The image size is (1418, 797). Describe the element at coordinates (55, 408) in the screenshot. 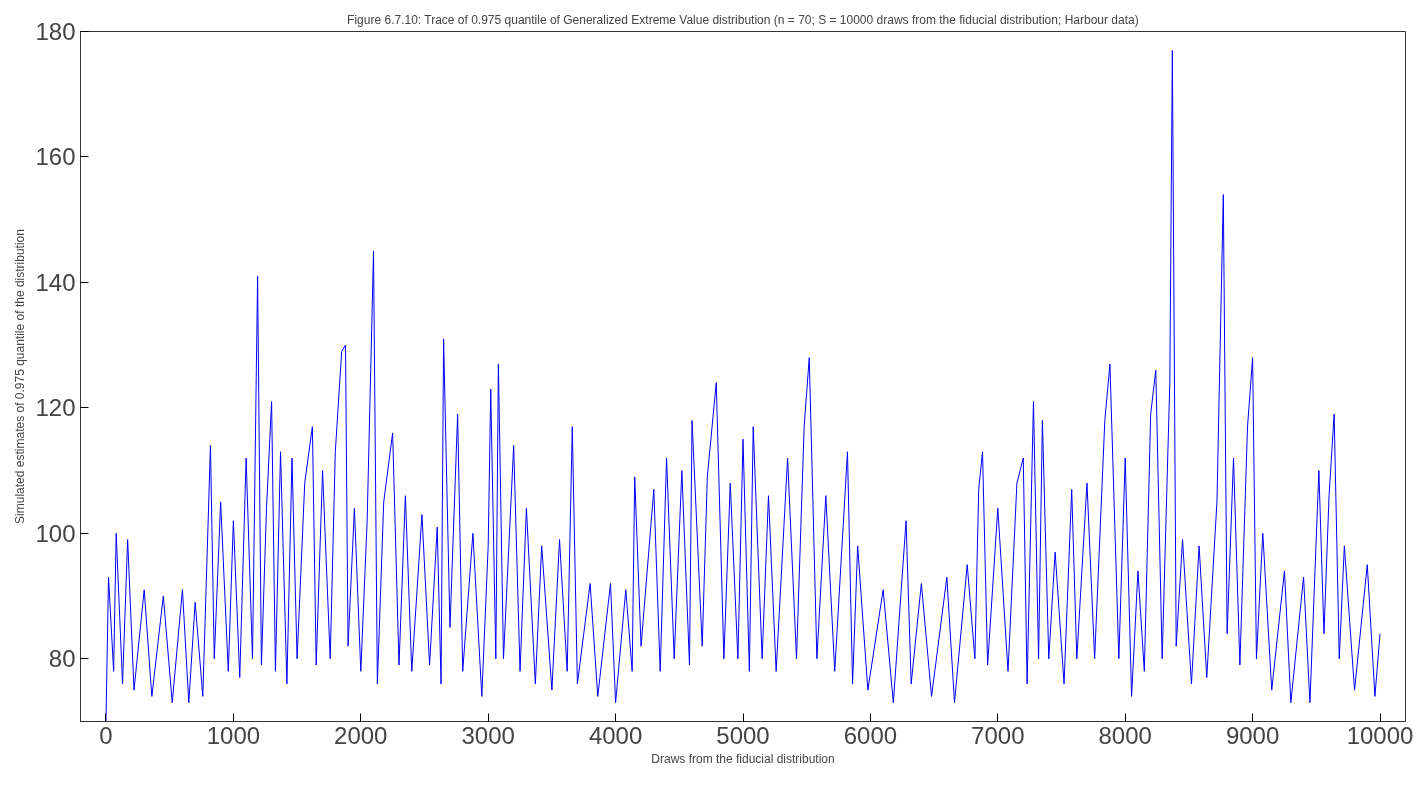

I see `y-tick-label: 120` at that location.